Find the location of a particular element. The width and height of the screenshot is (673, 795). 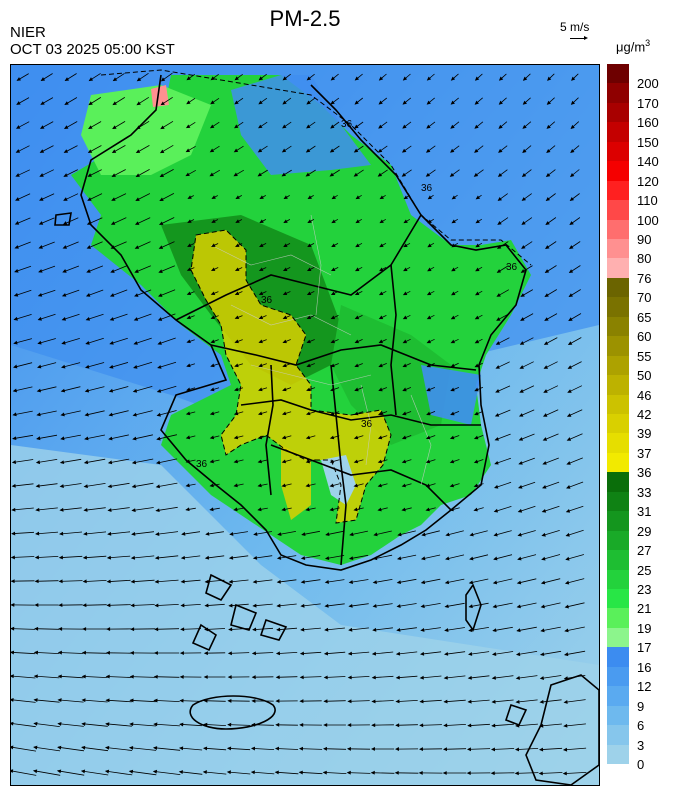

wind-scale-label: 5 m/s is located at coordinates (575, 27).